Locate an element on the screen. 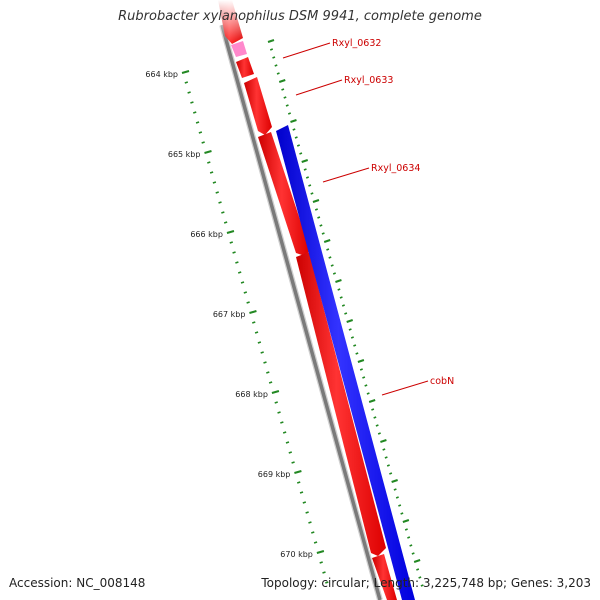  scale-tick-label: 665 kbp is located at coordinates (184, 154).